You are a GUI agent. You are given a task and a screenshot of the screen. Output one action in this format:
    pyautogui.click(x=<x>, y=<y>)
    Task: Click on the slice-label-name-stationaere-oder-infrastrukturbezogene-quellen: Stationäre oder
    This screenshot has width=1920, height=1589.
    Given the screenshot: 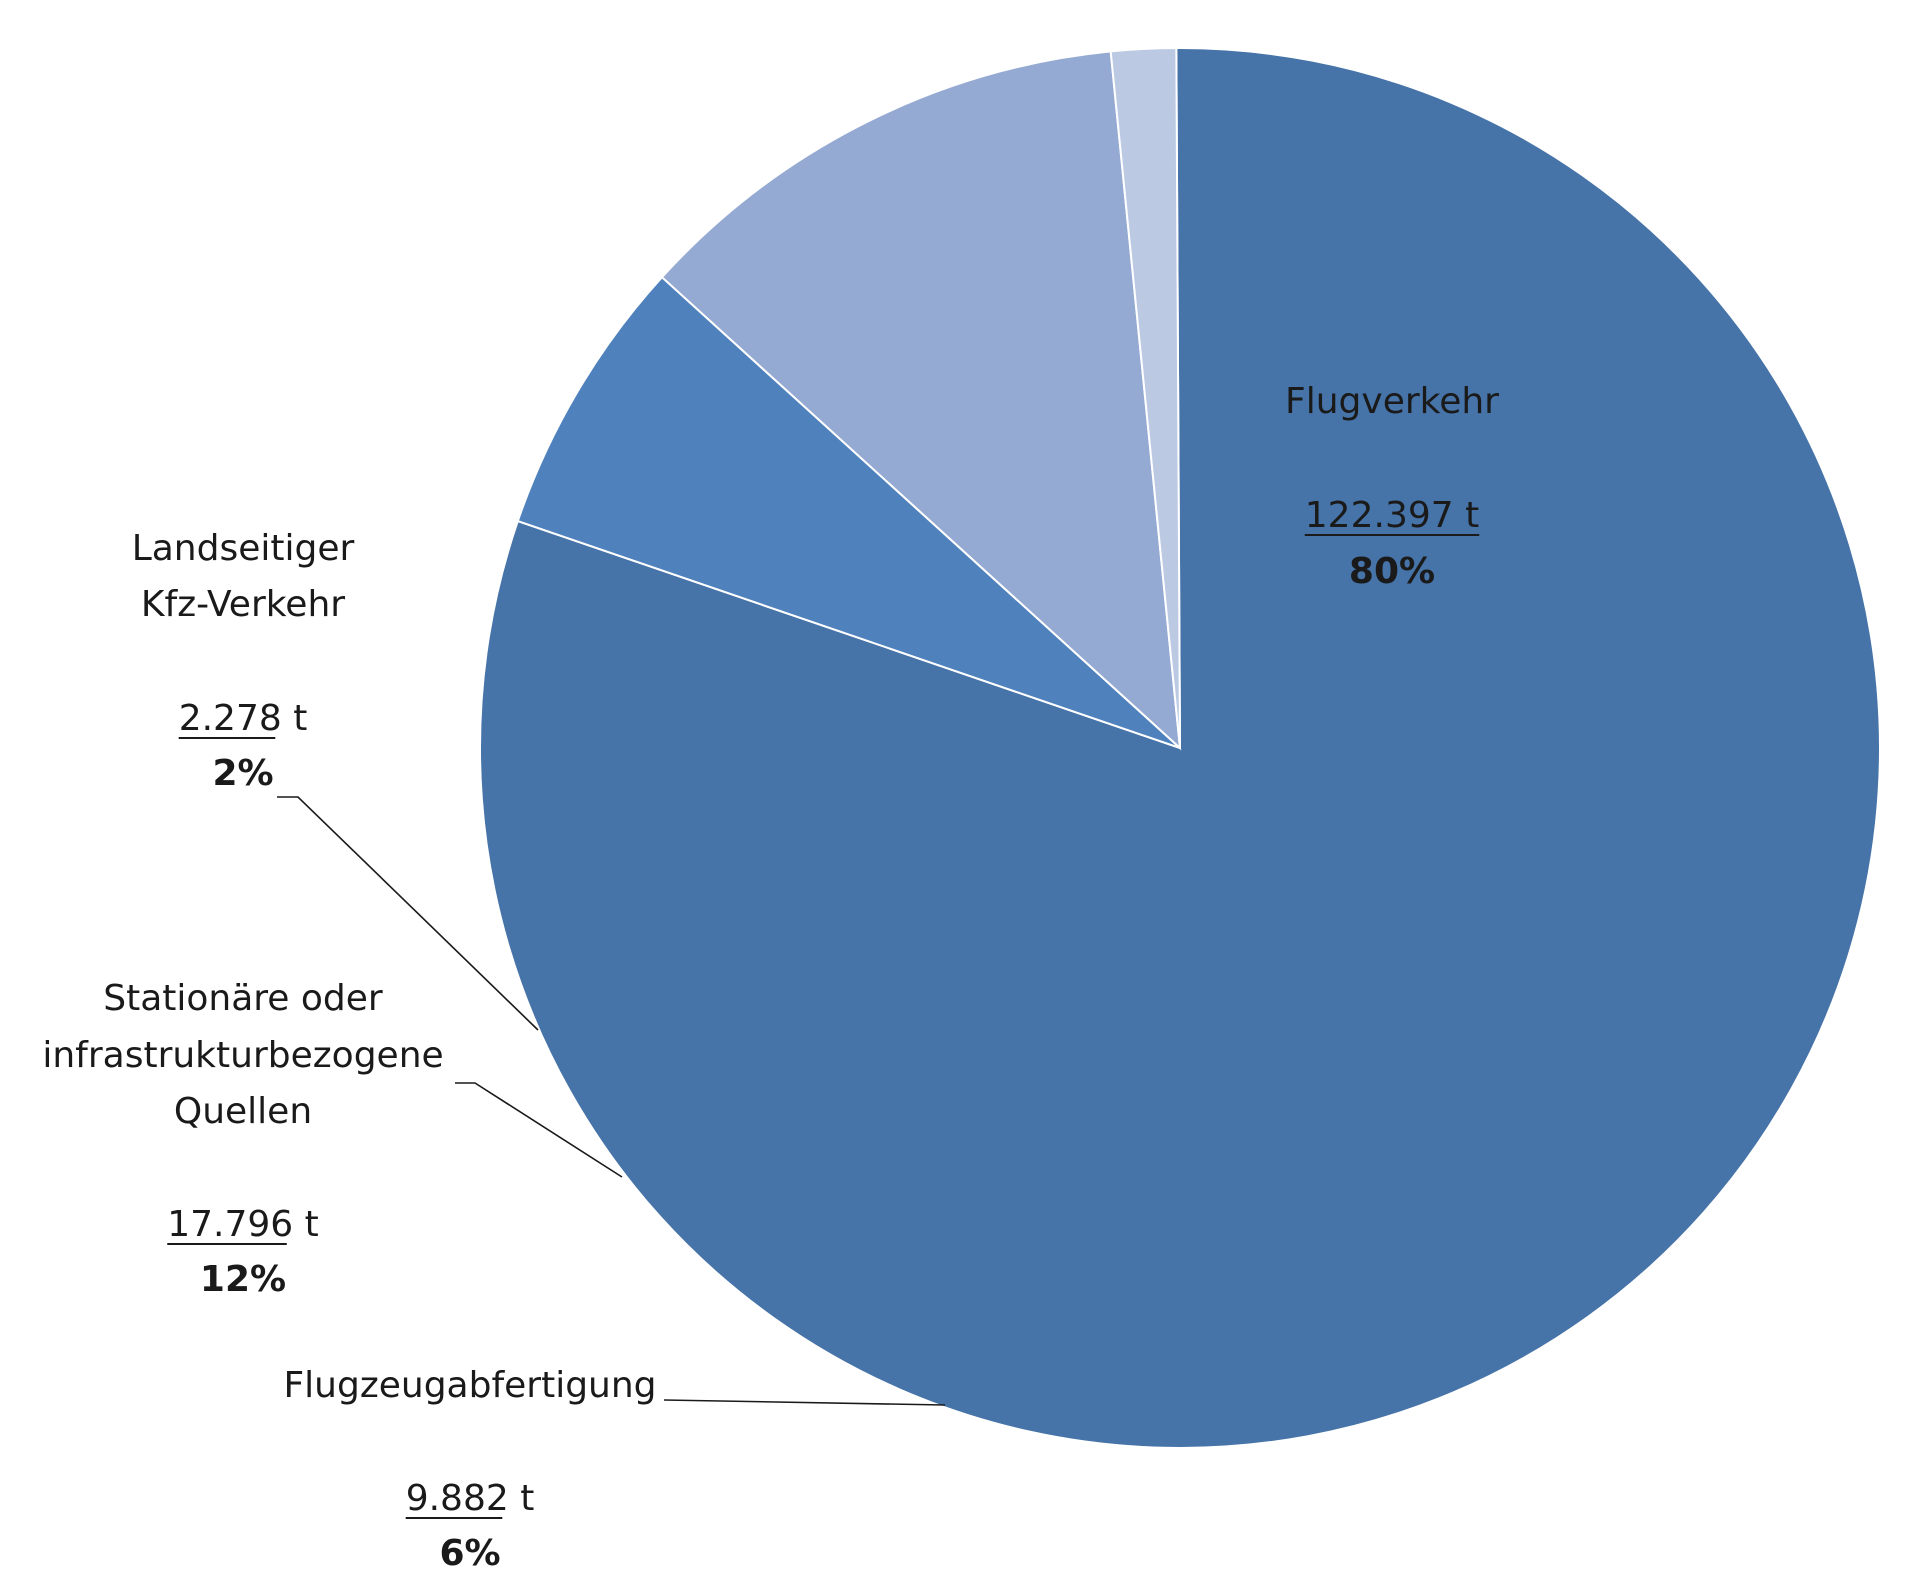 What is the action you would take?
    pyautogui.click(x=243, y=998)
    